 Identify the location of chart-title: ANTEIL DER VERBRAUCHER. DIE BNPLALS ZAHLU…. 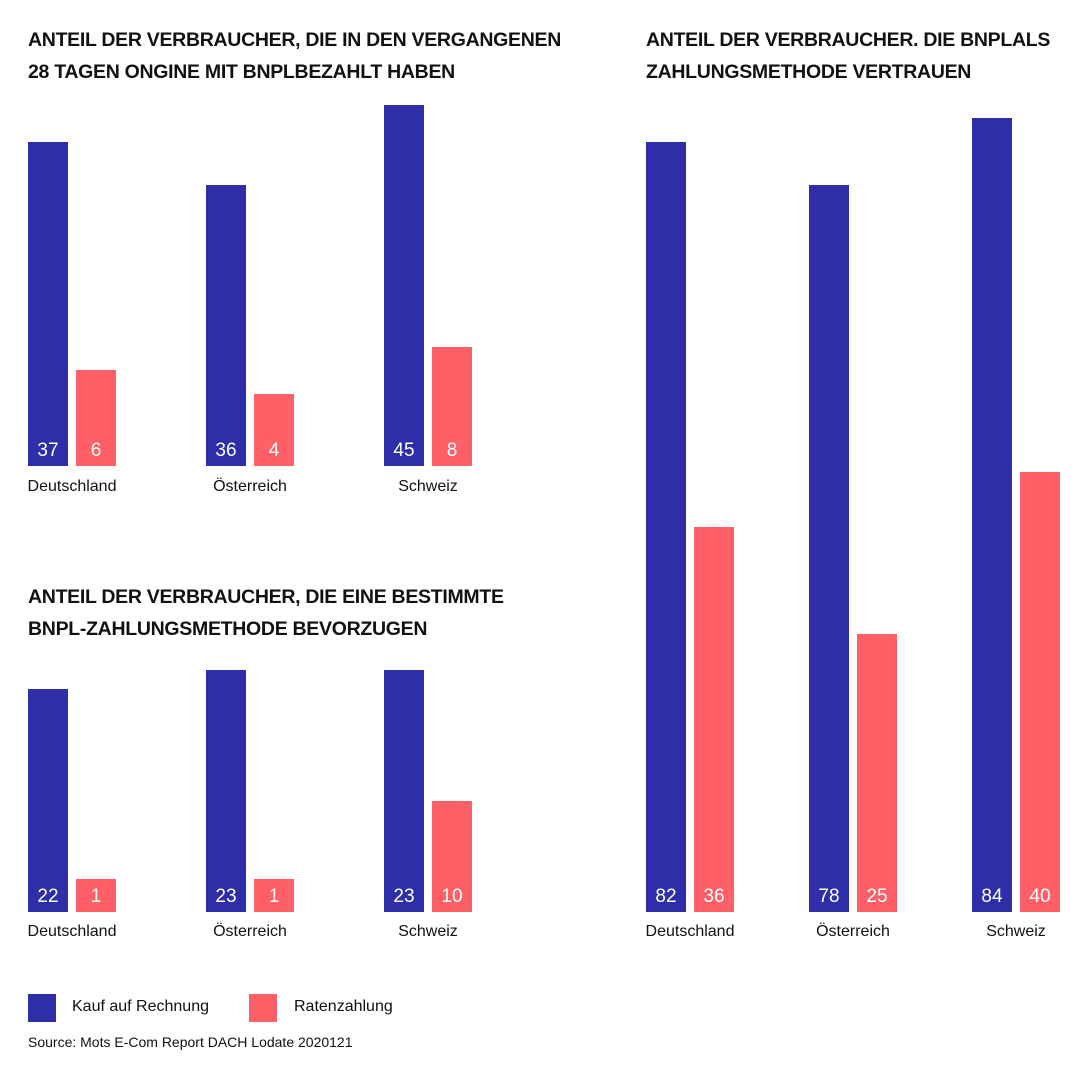
(848, 56).